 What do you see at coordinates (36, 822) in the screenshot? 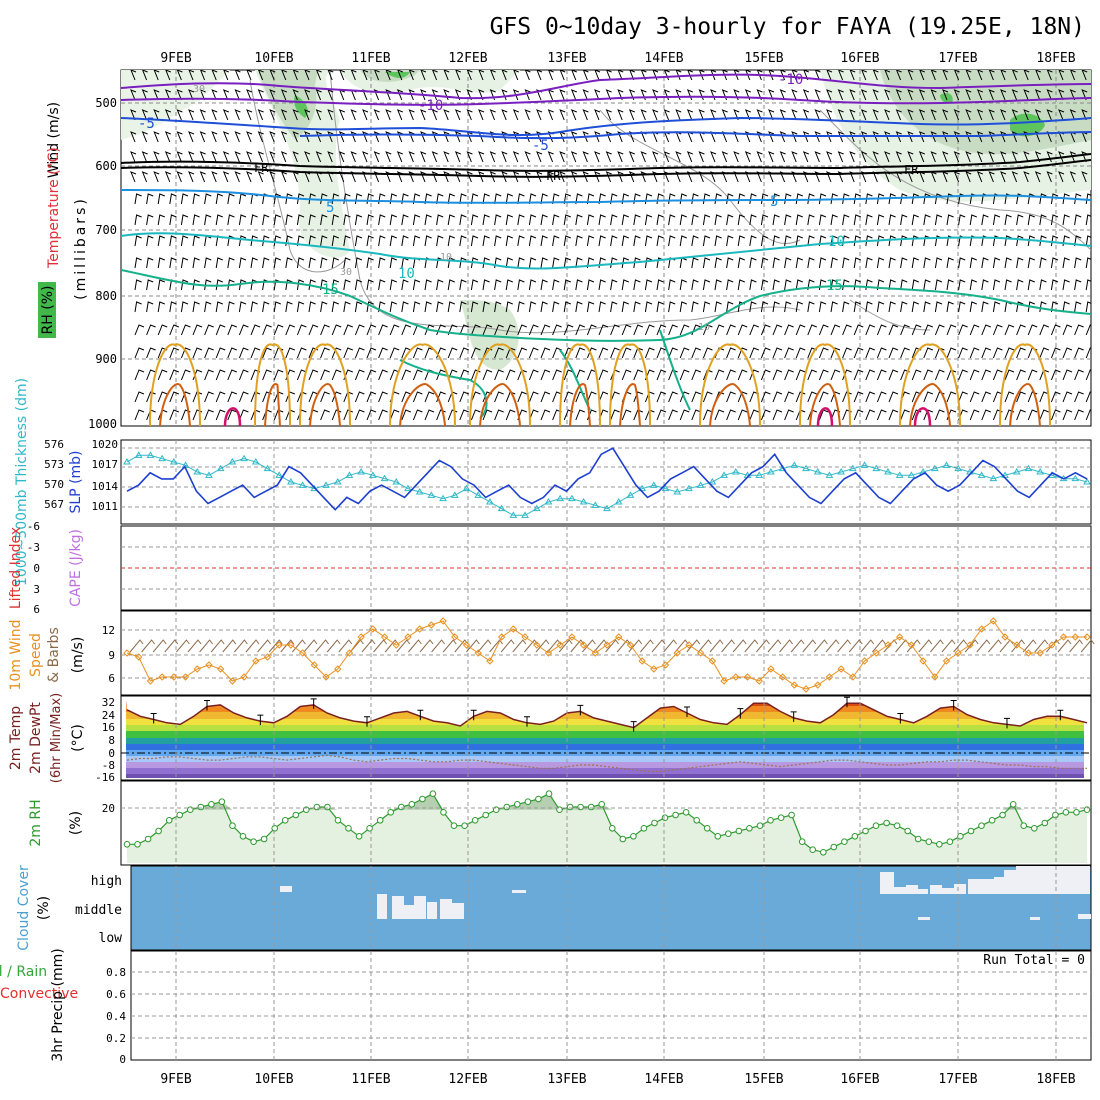
I see `ylabel-rh2m: 2m RH` at bounding box center [36, 822].